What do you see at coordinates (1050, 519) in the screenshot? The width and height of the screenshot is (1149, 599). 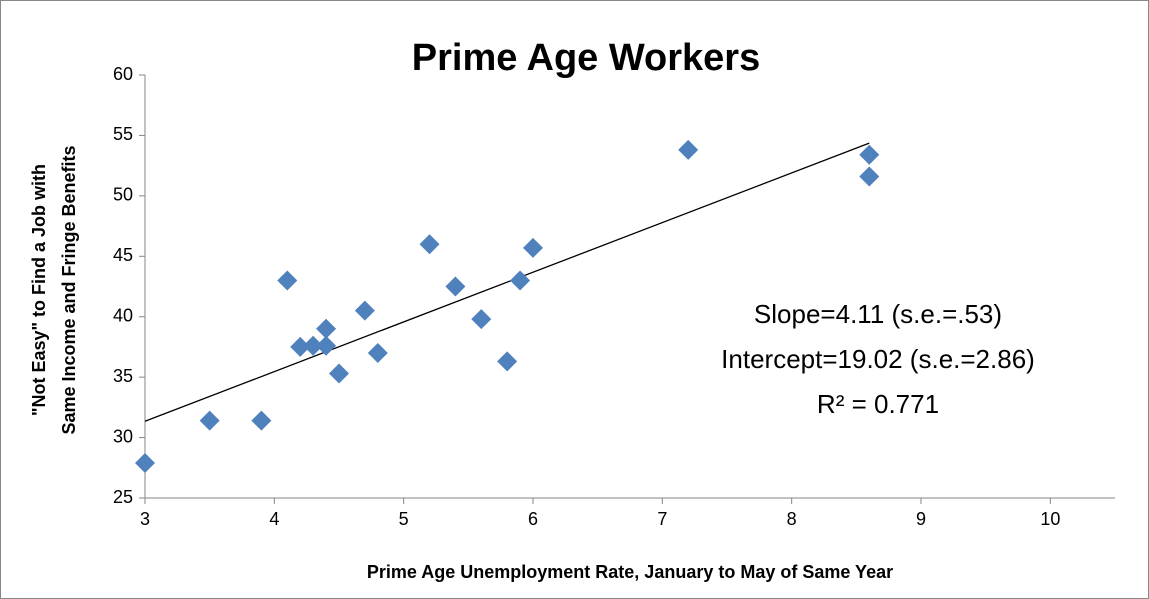 I see `x-tick-label: 10` at bounding box center [1050, 519].